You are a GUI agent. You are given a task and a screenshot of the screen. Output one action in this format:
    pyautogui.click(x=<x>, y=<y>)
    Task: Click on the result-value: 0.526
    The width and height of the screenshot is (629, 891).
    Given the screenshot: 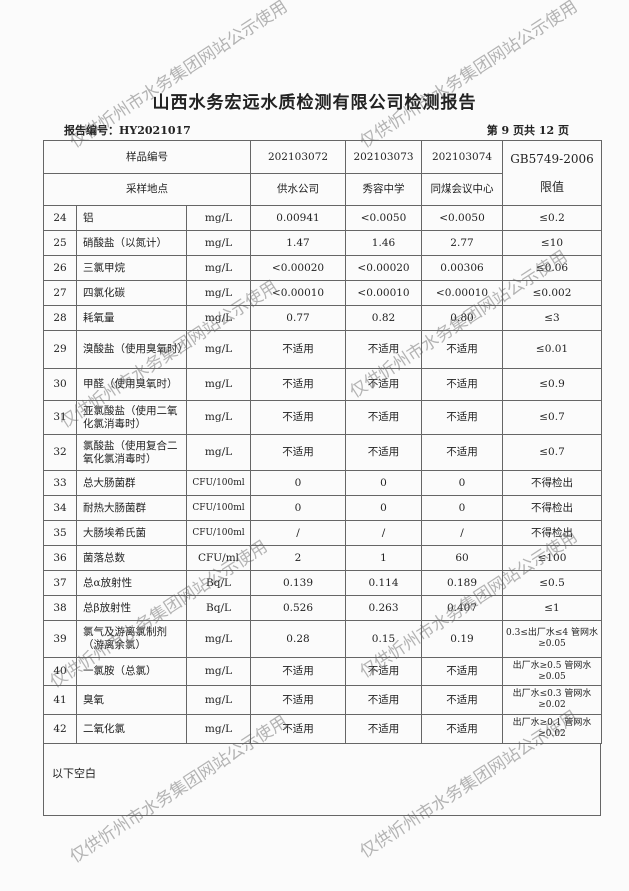 What is the action you would take?
    pyautogui.click(x=298, y=608)
    